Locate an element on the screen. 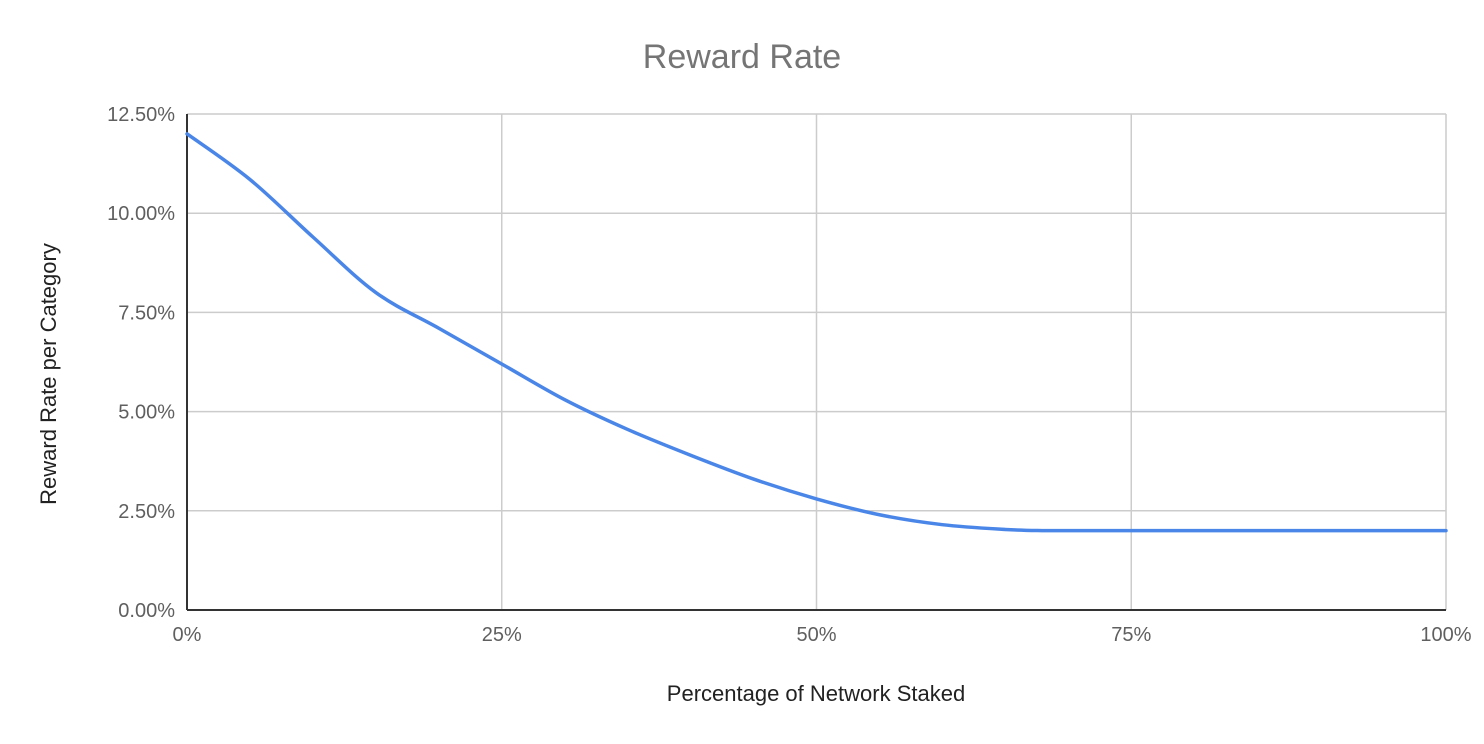 This screenshot has height=744, width=1484. chart-title: Reward Rate is located at coordinates (742, 57).